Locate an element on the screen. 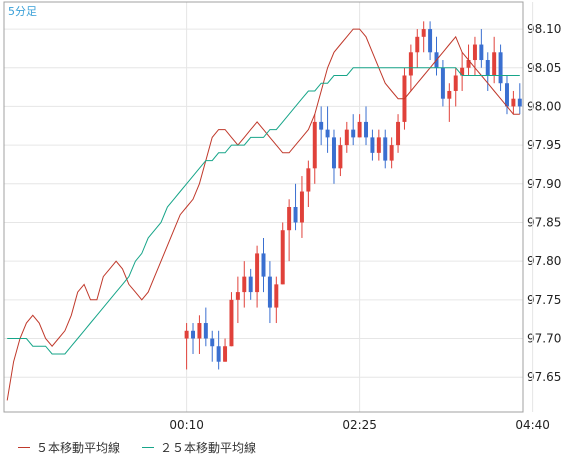  legend-ma5: ５本移動平均線 is located at coordinates (69, 447).